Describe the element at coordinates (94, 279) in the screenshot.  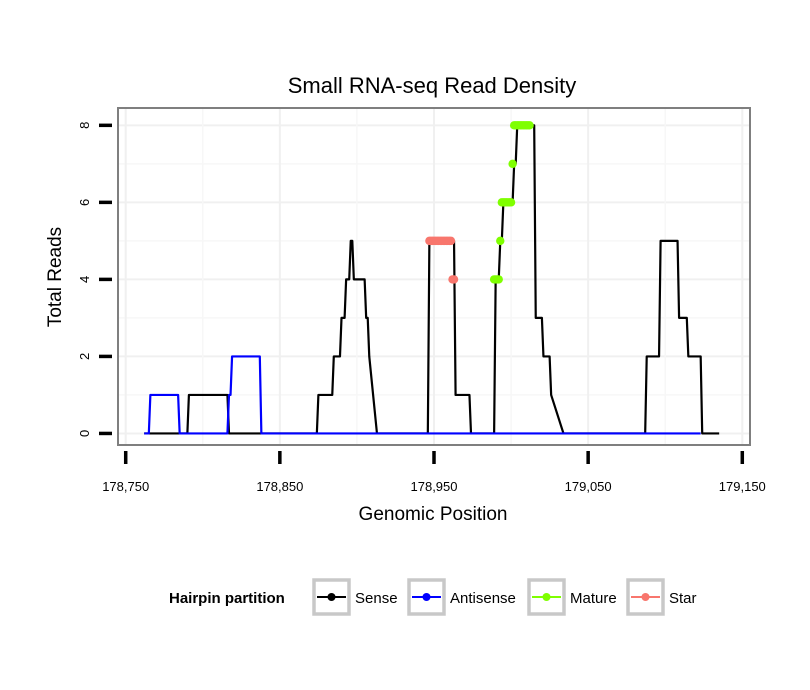
I see `y-axis: 0 2 4 6 8` at that location.